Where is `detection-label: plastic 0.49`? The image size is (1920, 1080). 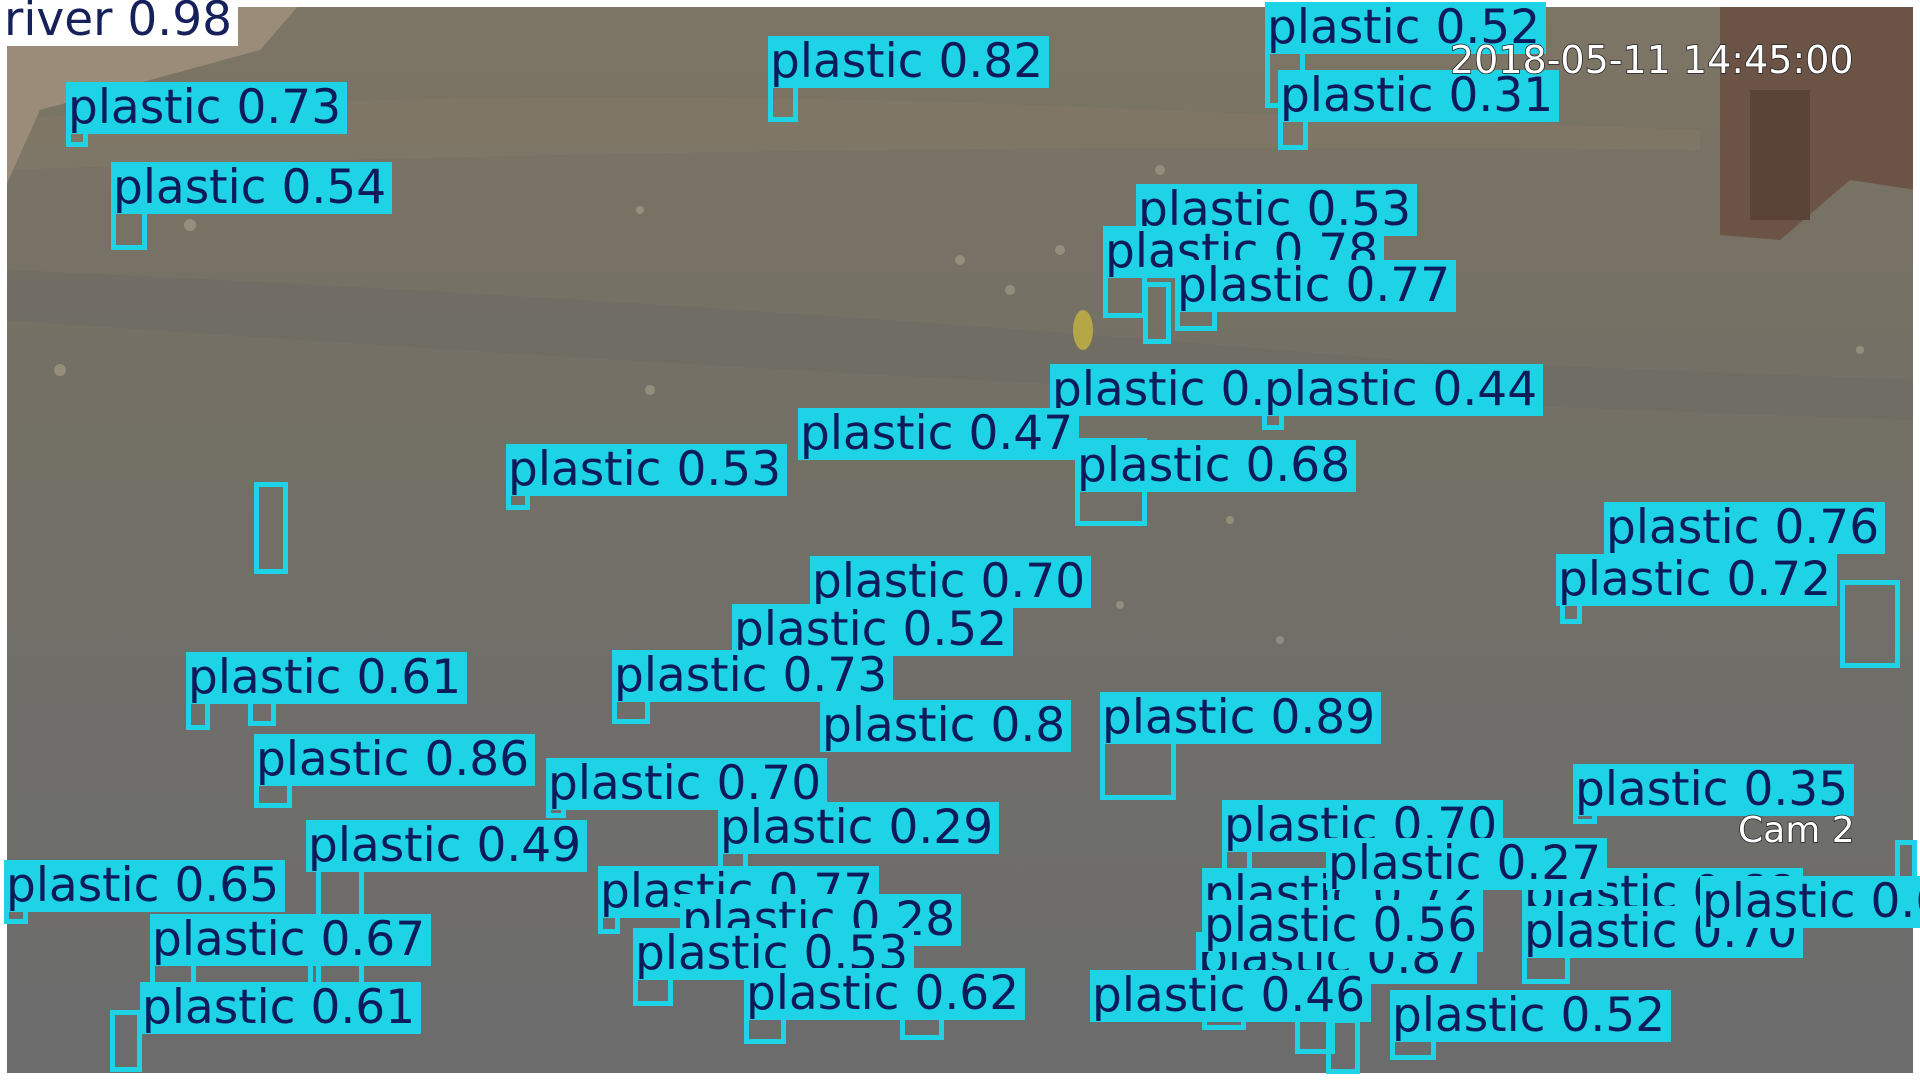
detection-label: plastic 0.49 is located at coordinates (447, 846).